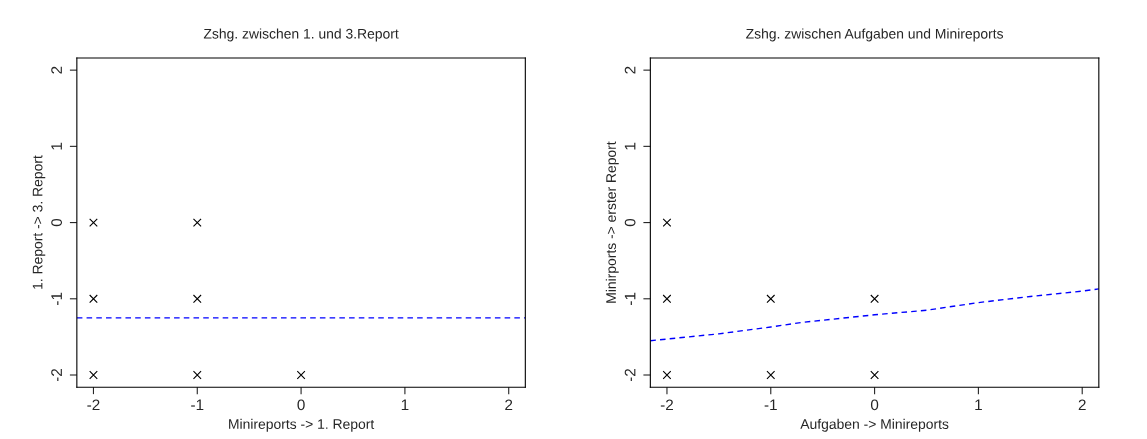 This screenshot has width=1147, height=439. Describe the element at coordinates (301, 35) in the screenshot. I see `chart-title: Zshg. zwischen 1. und 3.Report` at that location.